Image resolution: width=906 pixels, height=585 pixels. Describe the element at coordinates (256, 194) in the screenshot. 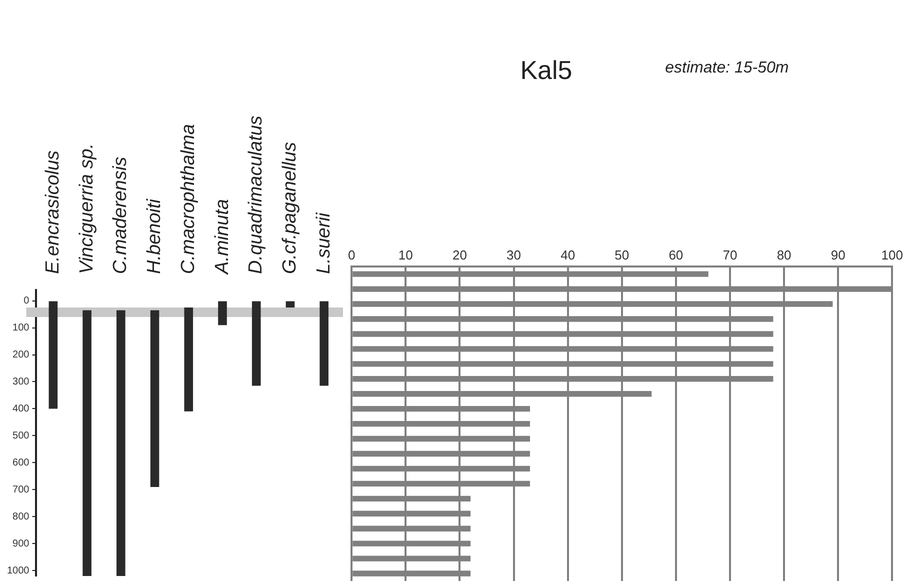

I see `x-tick-label: D.quadrimaculatus` at that location.